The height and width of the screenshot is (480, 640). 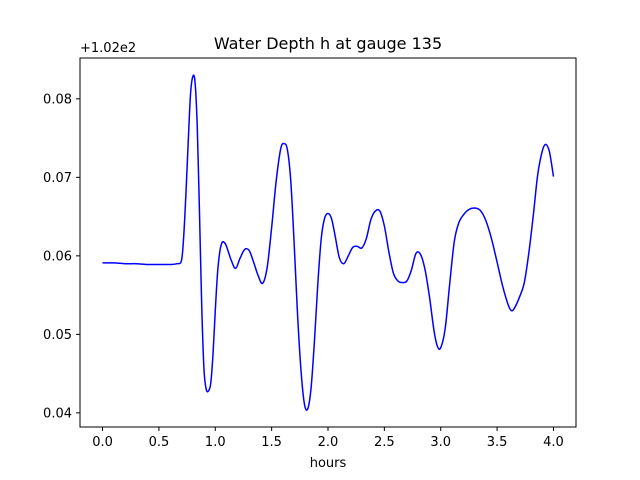 I want to click on x-tick-label: 0.5, so click(x=159, y=442).